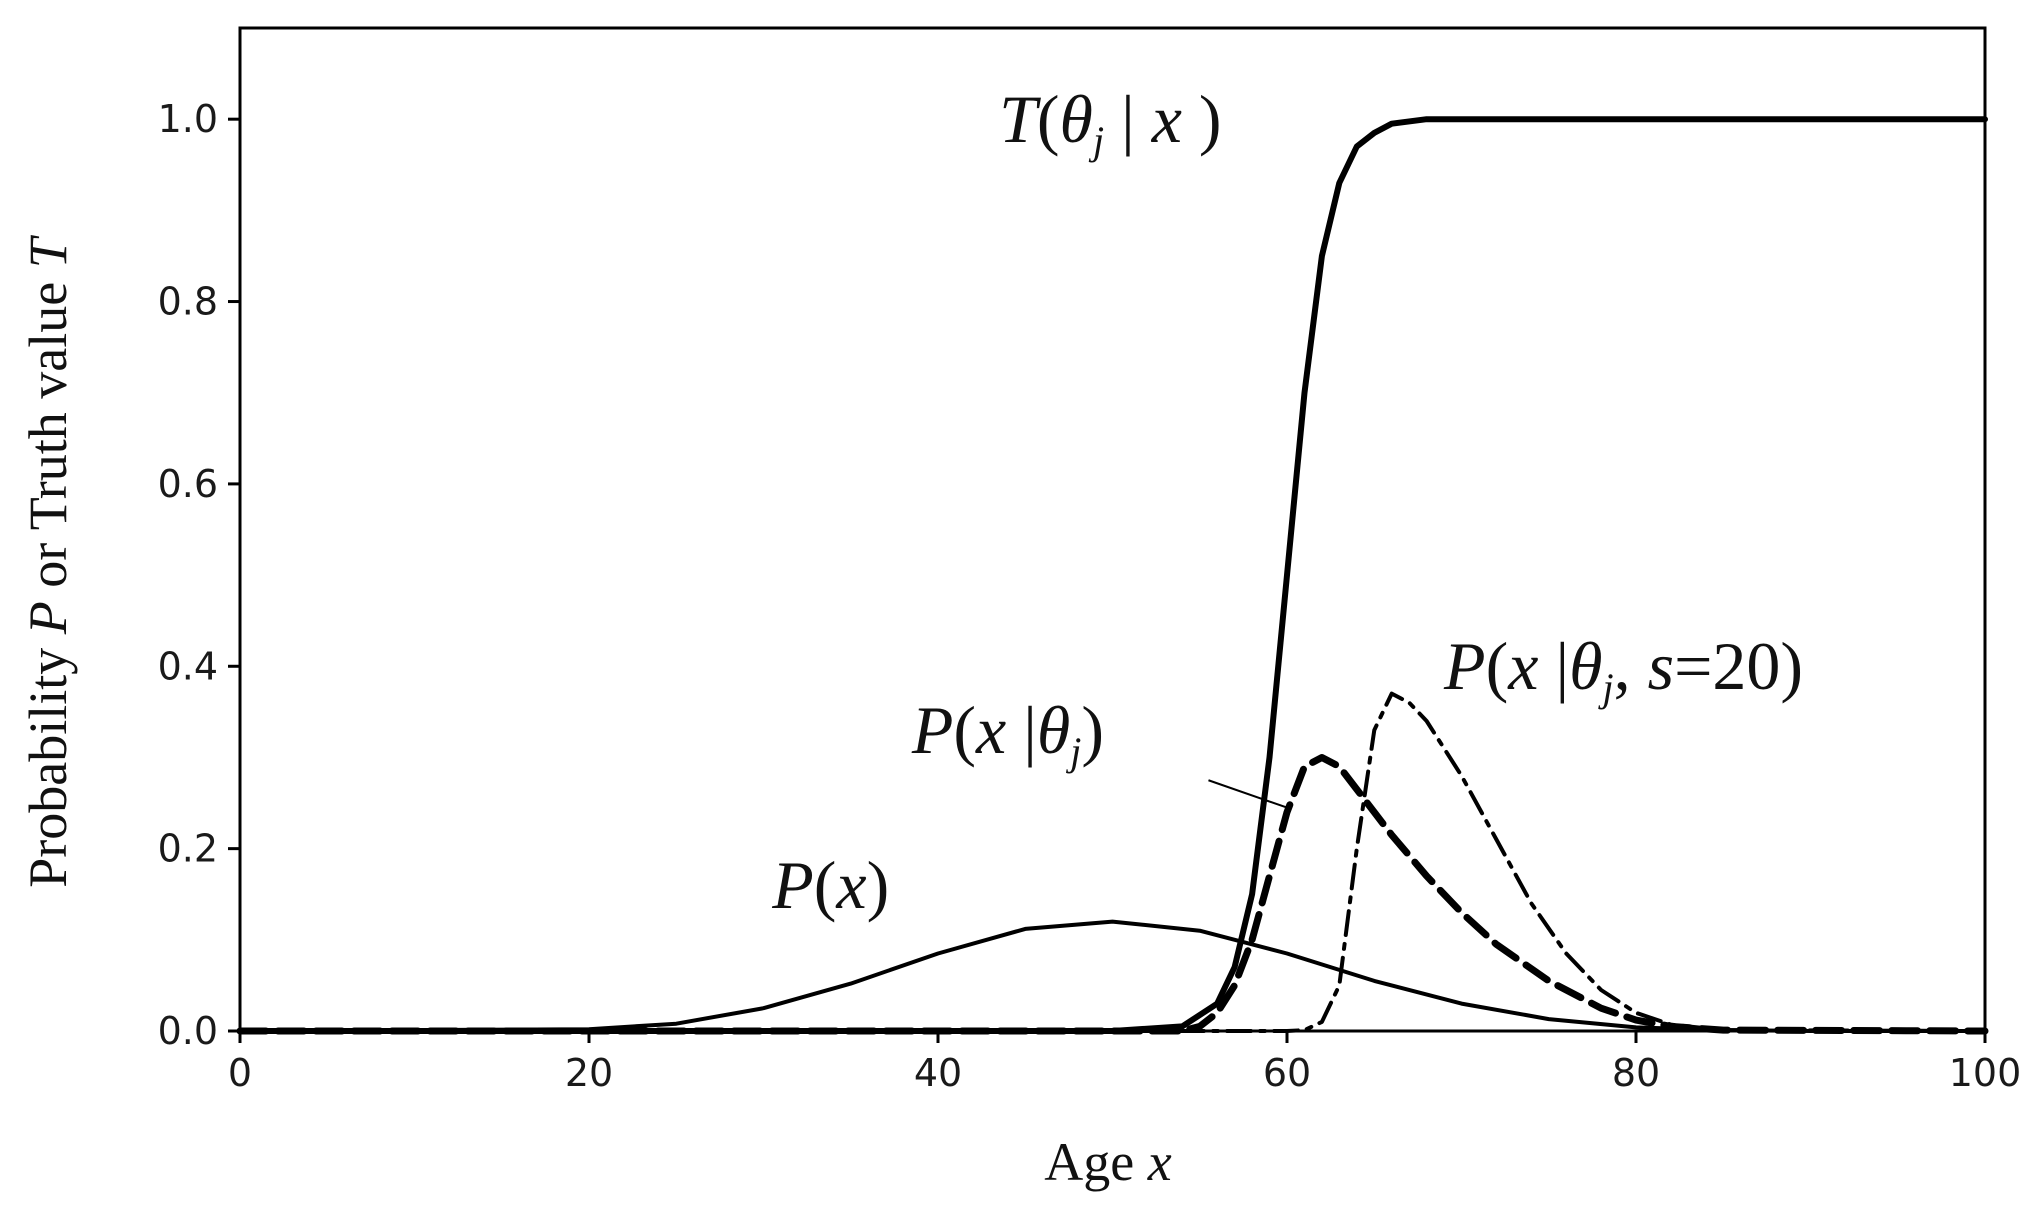 Image resolution: width=2043 pixels, height=1216 pixels. What do you see at coordinates (188, 484) in the screenshot?
I see `y-tick-label: 0.6` at bounding box center [188, 484].